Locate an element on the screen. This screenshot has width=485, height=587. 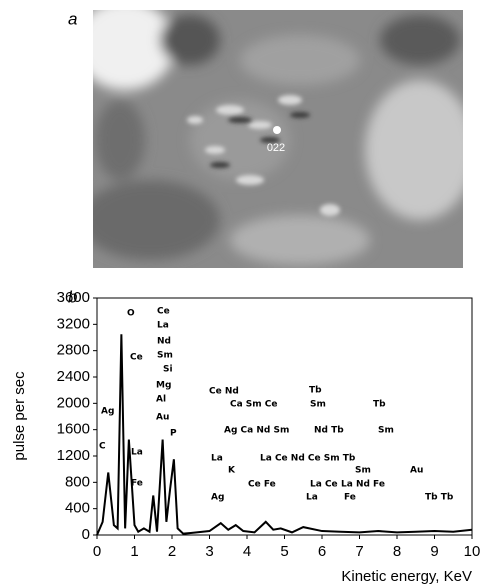
peak-annotation: Ca Sm Ce is located at coordinates (254, 405).